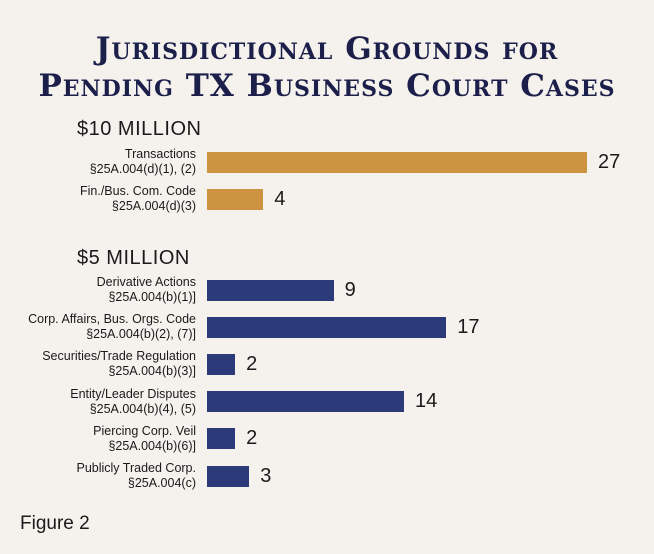  I want to click on value-label-corp-affairs-bus-orgs-code: 17, so click(468, 326).